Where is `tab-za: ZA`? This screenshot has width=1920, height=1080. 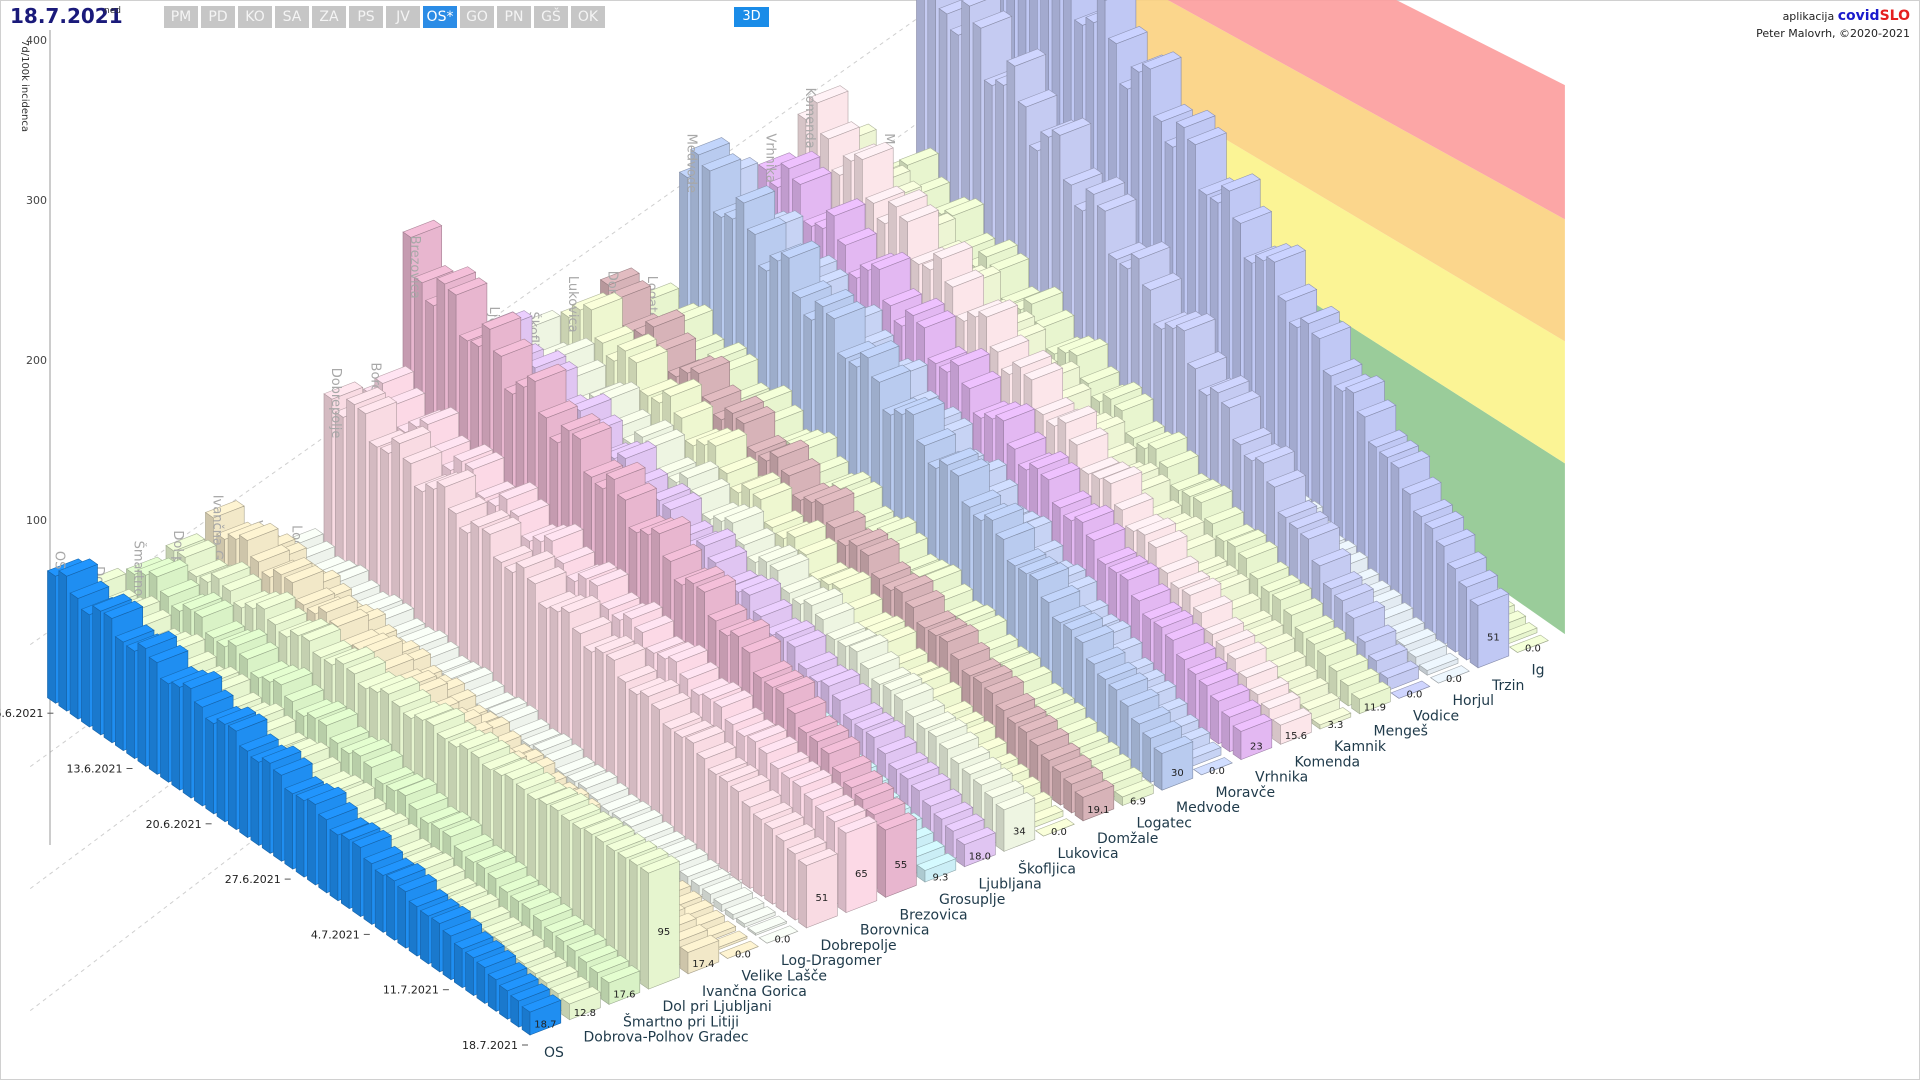 tab-za: ZA is located at coordinates (329, 17).